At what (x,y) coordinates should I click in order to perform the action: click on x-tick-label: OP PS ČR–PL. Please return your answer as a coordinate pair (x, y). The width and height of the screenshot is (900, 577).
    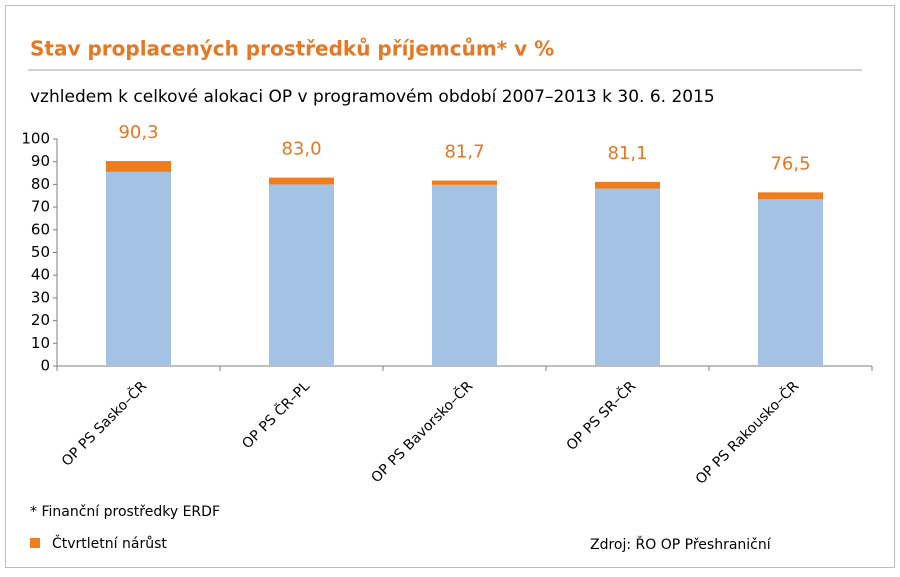
    Looking at the image, I should click on (275, 414).